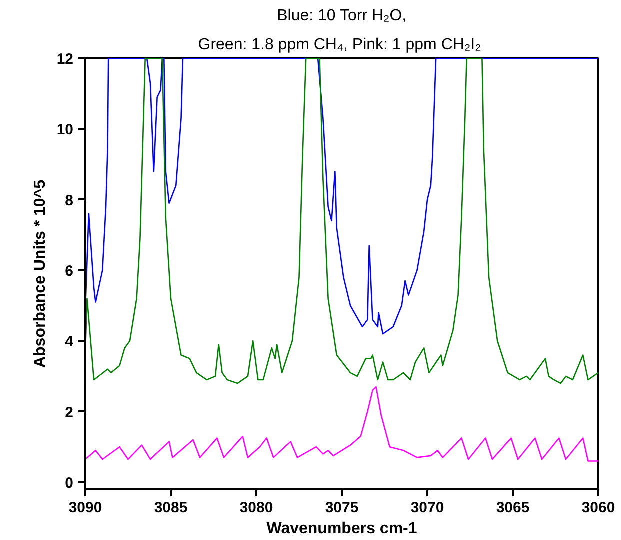 The width and height of the screenshot is (621, 540). What do you see at coordinates (513, 508) in the screenshot?
I see `x-tick-label: 3065` at bounding box center [513, 508].